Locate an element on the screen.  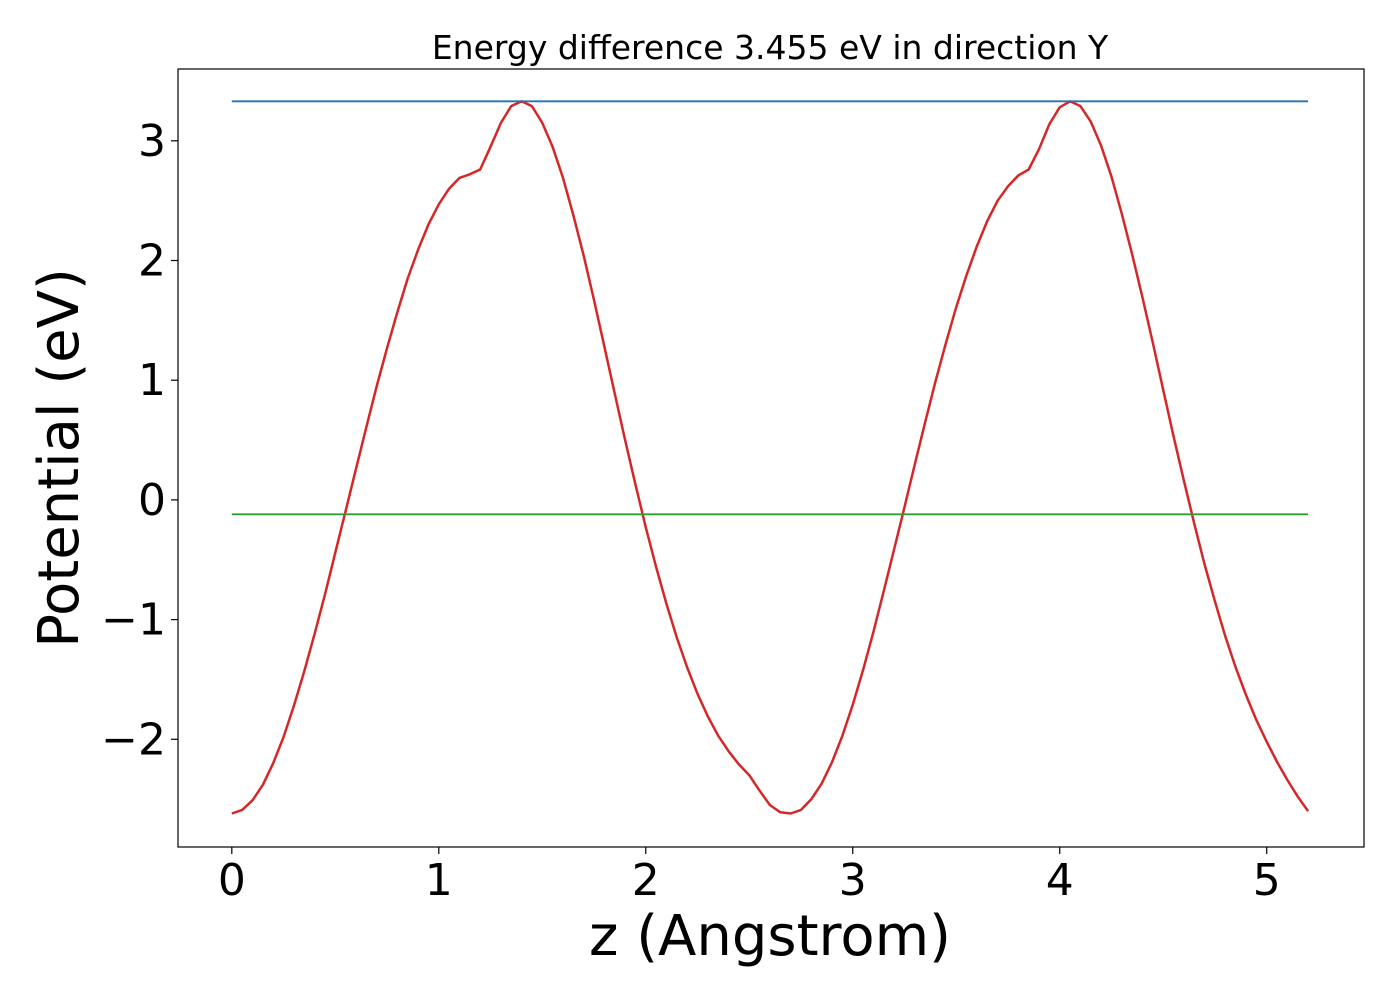
x-tick-label: 3 is located at coordinates (853, 880).